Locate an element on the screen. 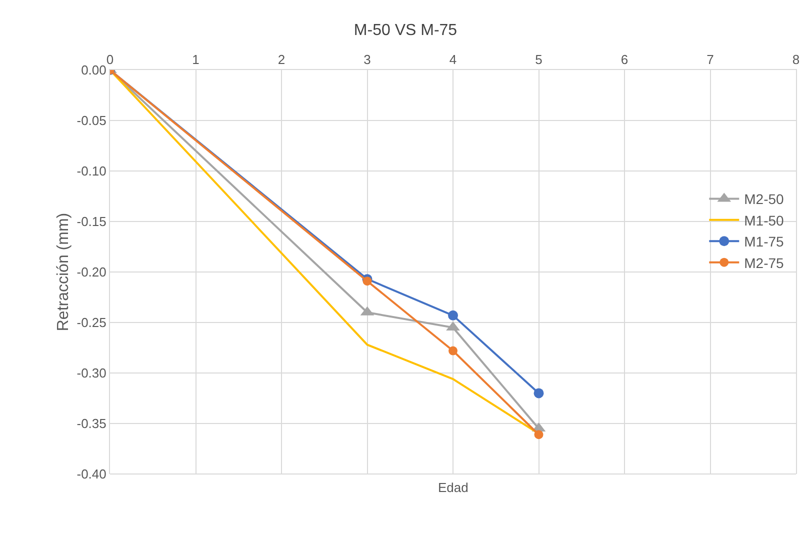 Image resolution: width=811 pixels, height=534 pixels. y-tick-label: -0.30 is located at coordinates (91, 373).